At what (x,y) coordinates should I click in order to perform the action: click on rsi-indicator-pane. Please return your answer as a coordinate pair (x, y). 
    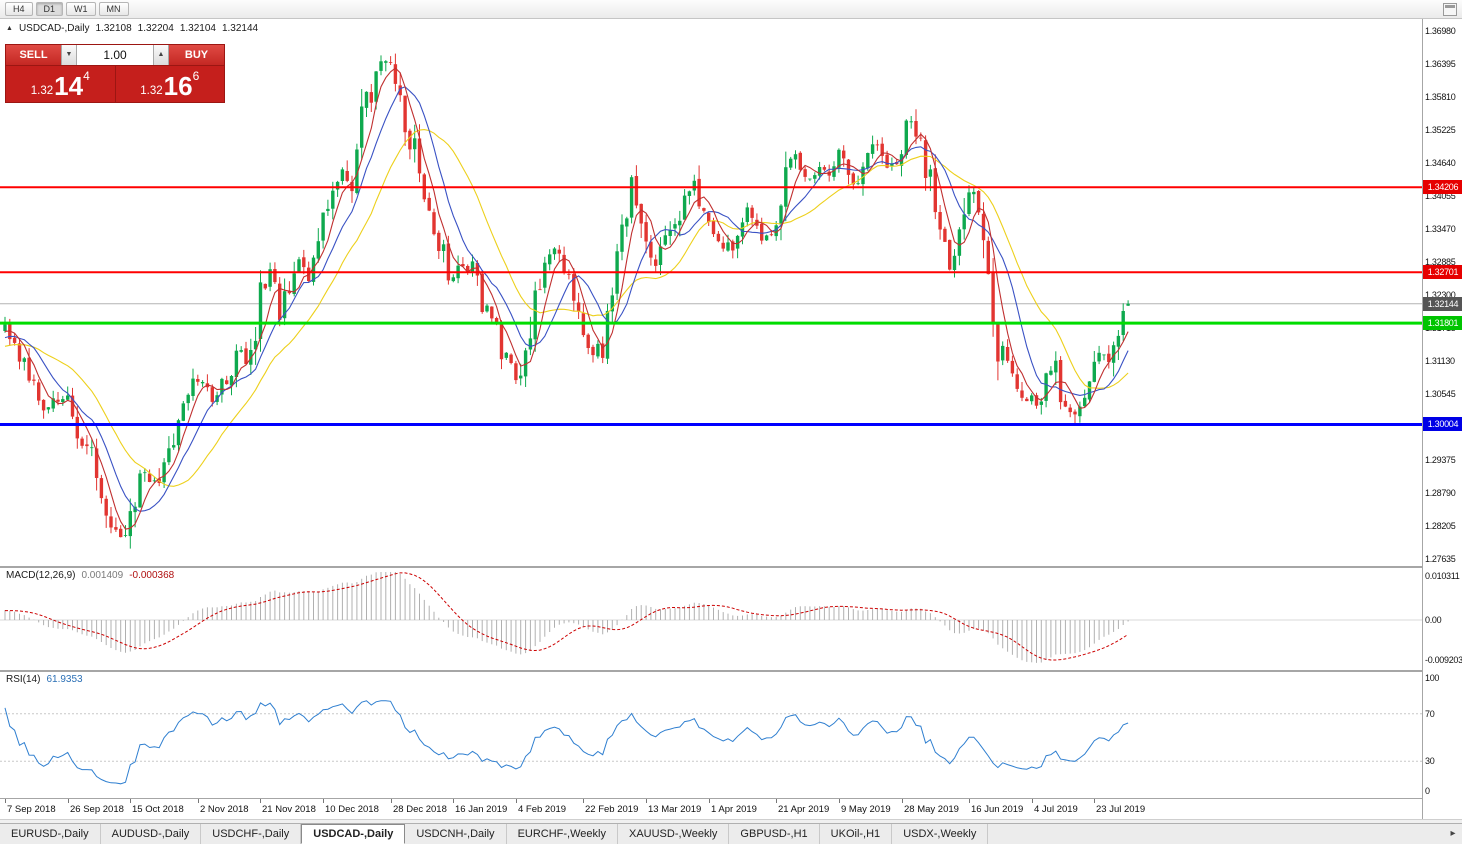
    Looking at the image, I should click on (711, 735).